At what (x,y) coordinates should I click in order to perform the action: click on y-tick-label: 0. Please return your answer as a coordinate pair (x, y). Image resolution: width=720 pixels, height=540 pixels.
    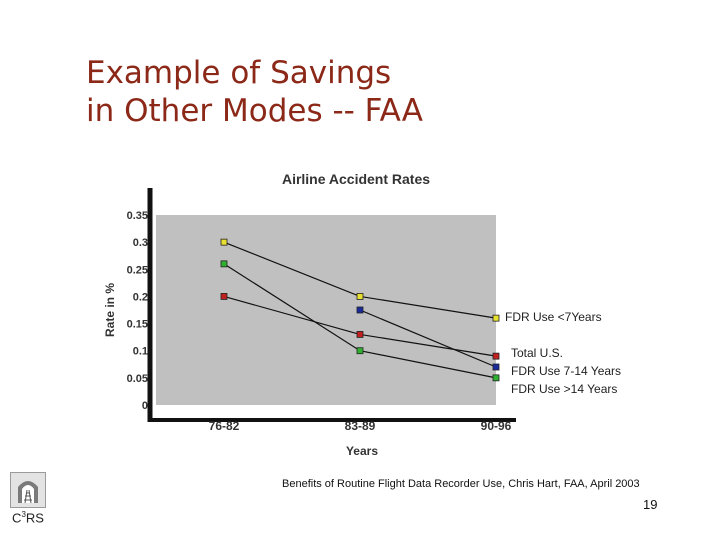
    Looking at the image, I should click on (145, 406).